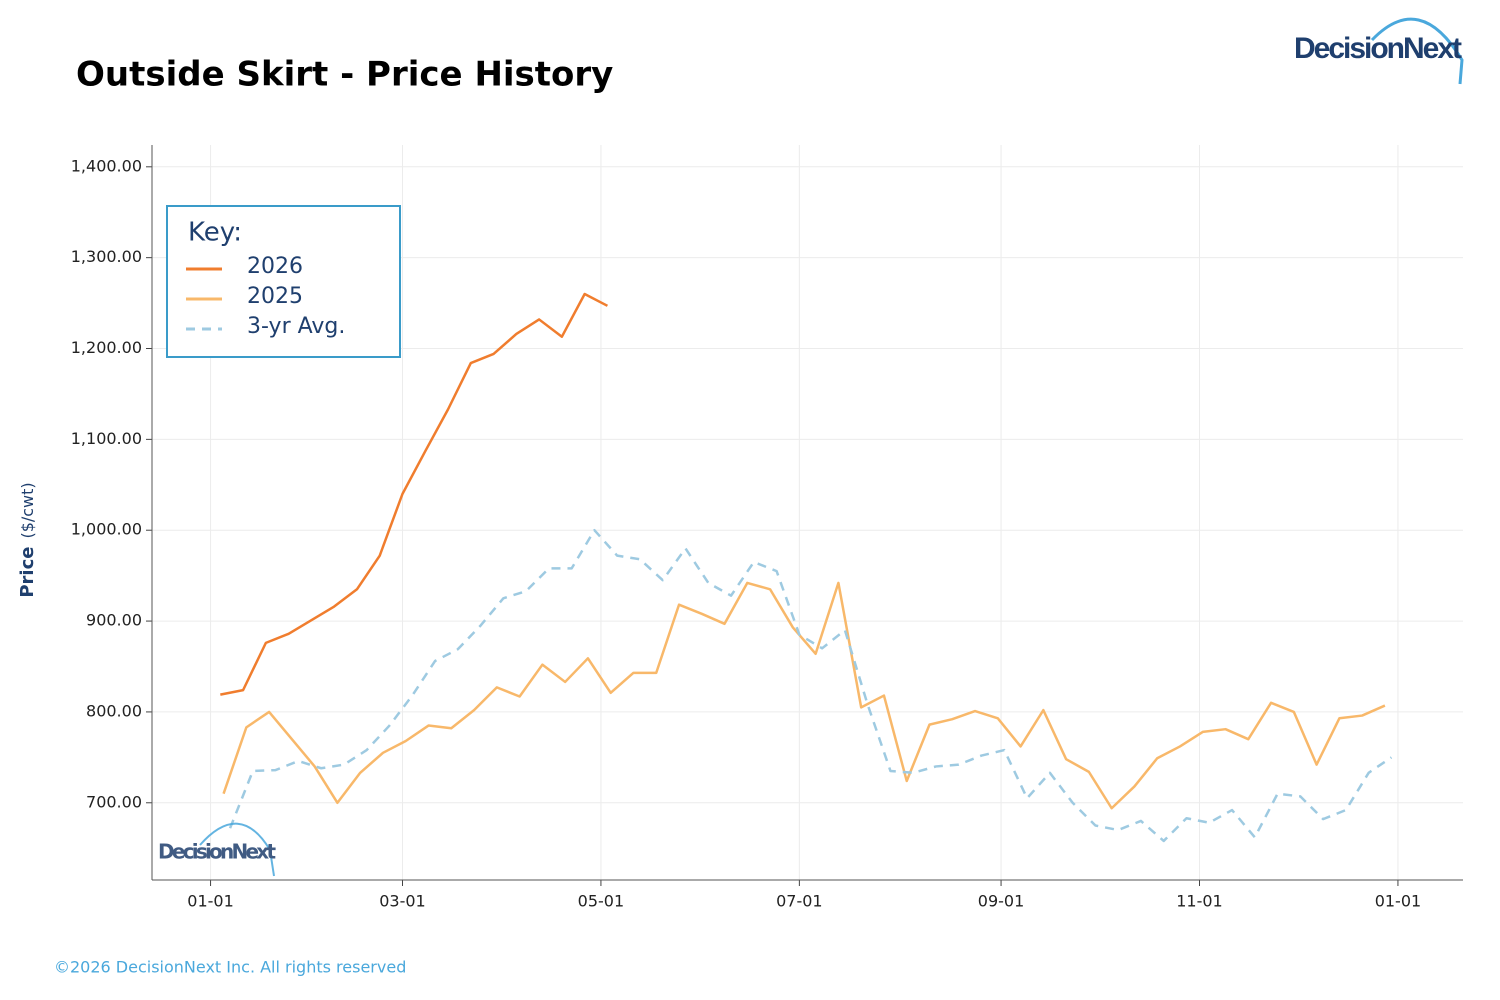  What do you see at coordinates (275, 266) in the screenshot?
I see `legend-label: 2026` at bounding box center [275, 266].